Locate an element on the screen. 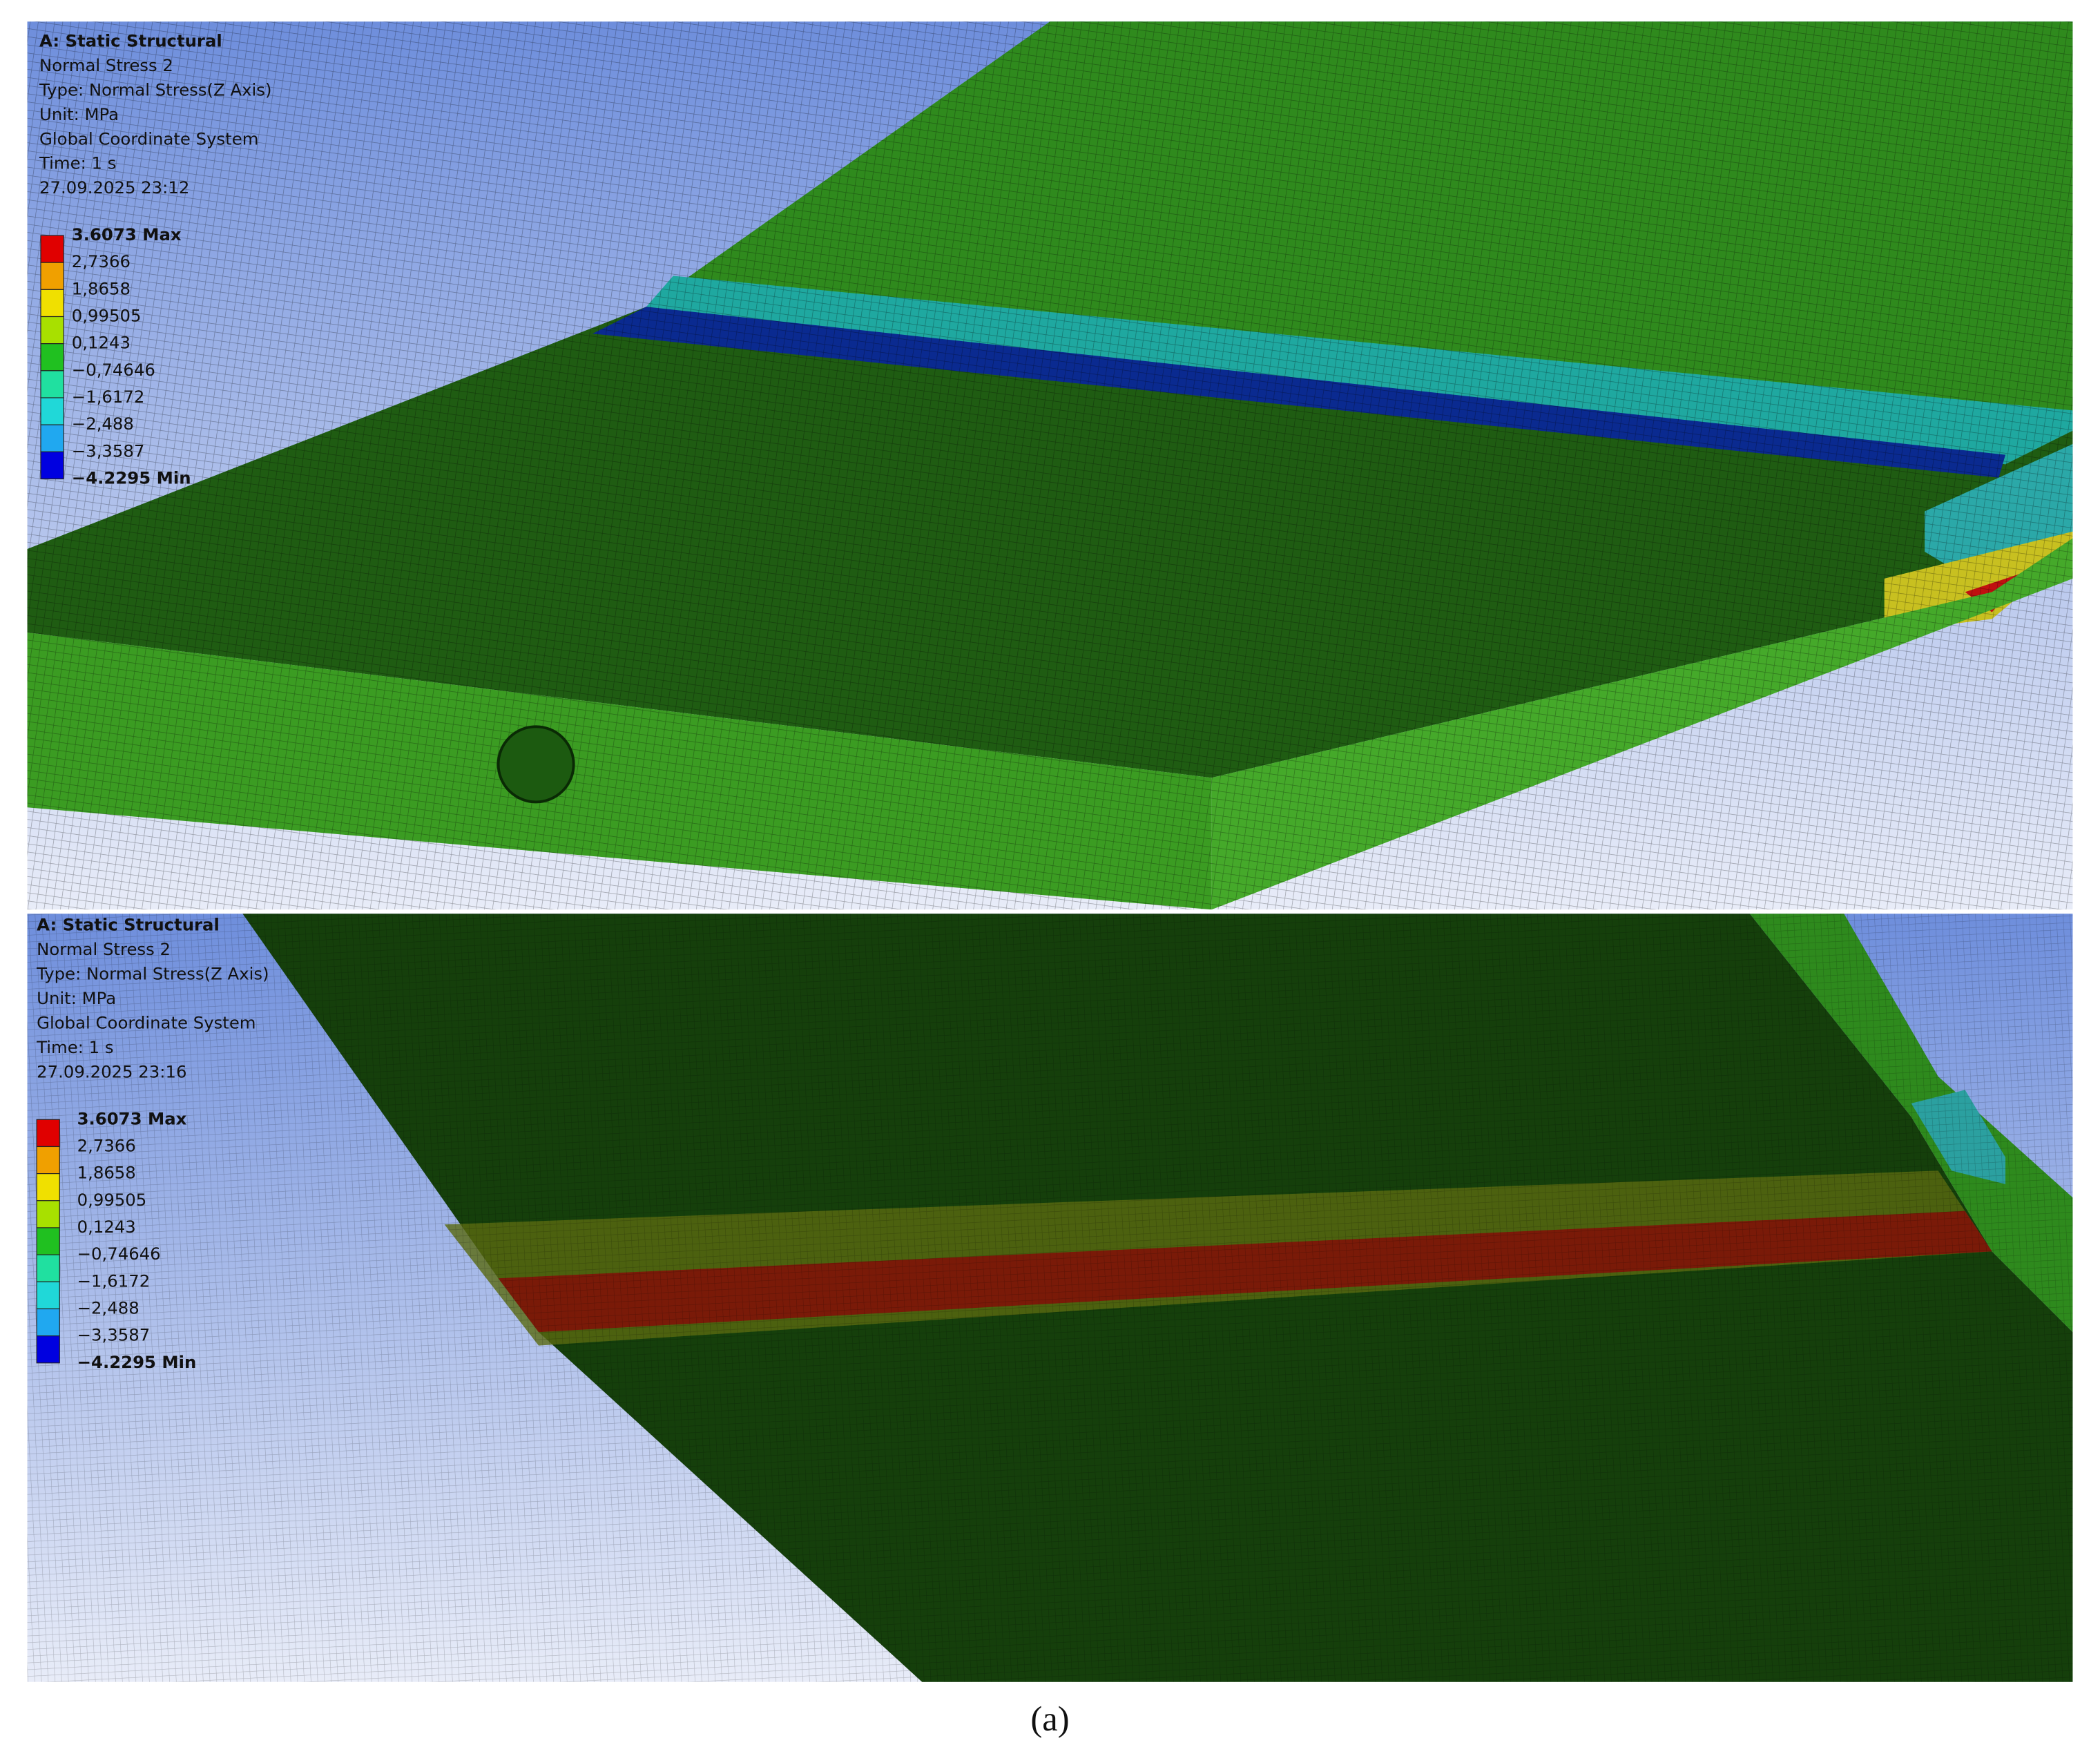 This screenshot has width=2100, height=1756. caption: (a) is located at coordinates (1049, 1718).